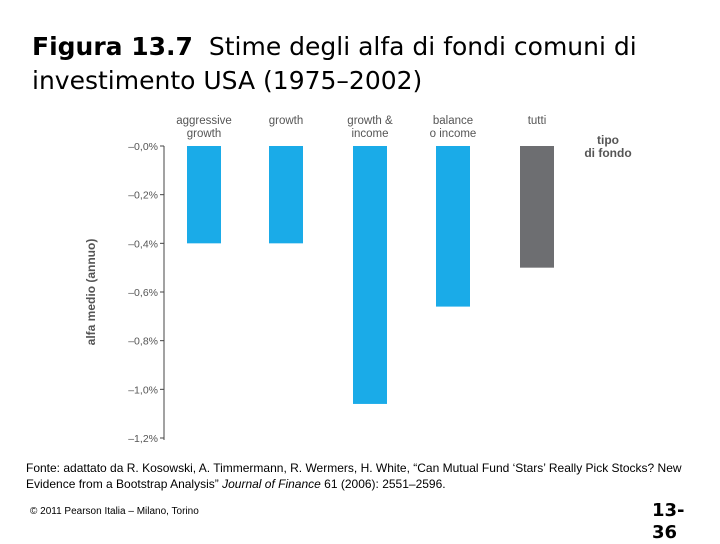 Image resolution: width=720 pixels, height=544 pixels. What do you see at coordinates (143, 244) in the screenshot?
I see `y-tick-label: –0,4%` at bounding box center [143, 244].